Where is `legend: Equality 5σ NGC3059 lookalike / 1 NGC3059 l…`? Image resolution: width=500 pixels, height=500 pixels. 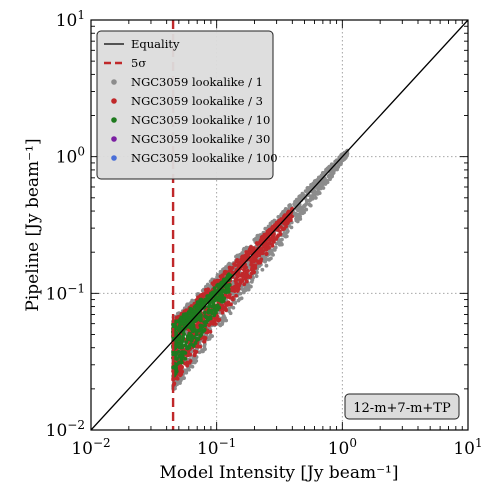 legend: Equality 5σ NGC3059 lookalike / 1 NGC3059 l… is located at coordinates (187, 105).